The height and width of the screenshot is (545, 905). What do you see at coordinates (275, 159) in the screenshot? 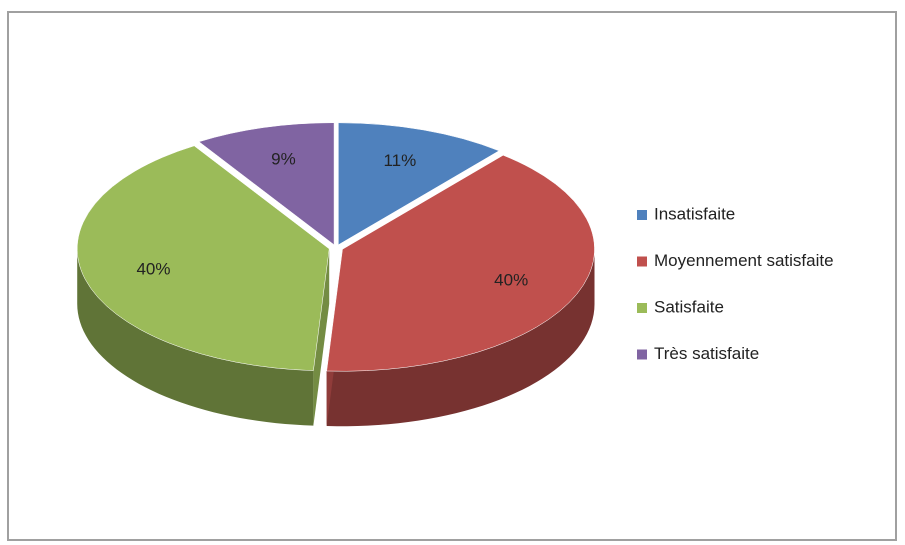
I see `data-label-value: 9` at bounding box center [275, 159].